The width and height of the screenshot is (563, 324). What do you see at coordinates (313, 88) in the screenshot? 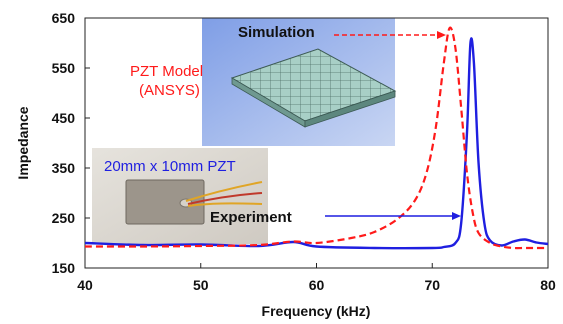
I see `fem-mesh-plate` at bounding box center [313, 88].